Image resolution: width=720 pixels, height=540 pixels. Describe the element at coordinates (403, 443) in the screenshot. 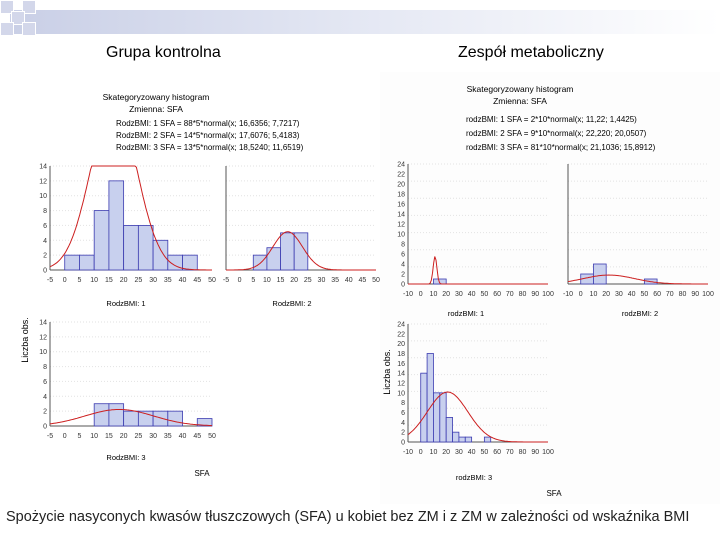

I see `y-tick-label: 0` at that location.